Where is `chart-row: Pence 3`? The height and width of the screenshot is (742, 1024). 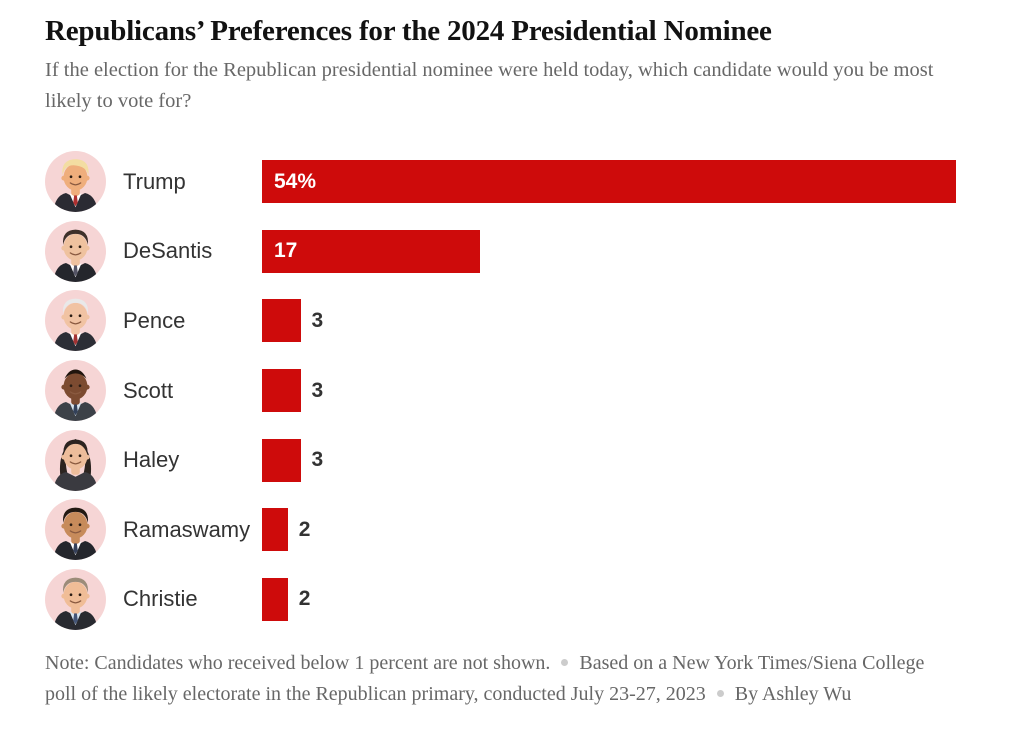 chart-row: Pence 3 is located at coordinates (500, 321).